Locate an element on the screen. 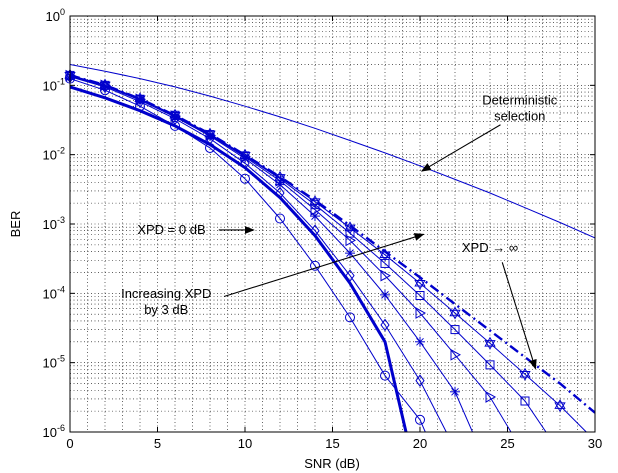 The height and width of the screenshot is (473, 618). y-tick-label: 10⁻⁴ is located at coordinates (54, 292).